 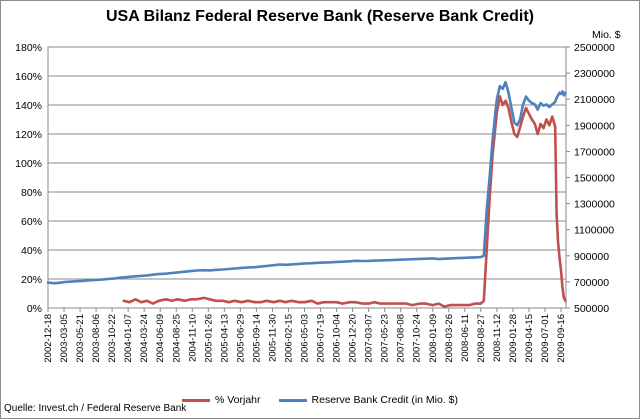 I want to click on y-right-tick-label: 900000, so click(x=591, y=257).